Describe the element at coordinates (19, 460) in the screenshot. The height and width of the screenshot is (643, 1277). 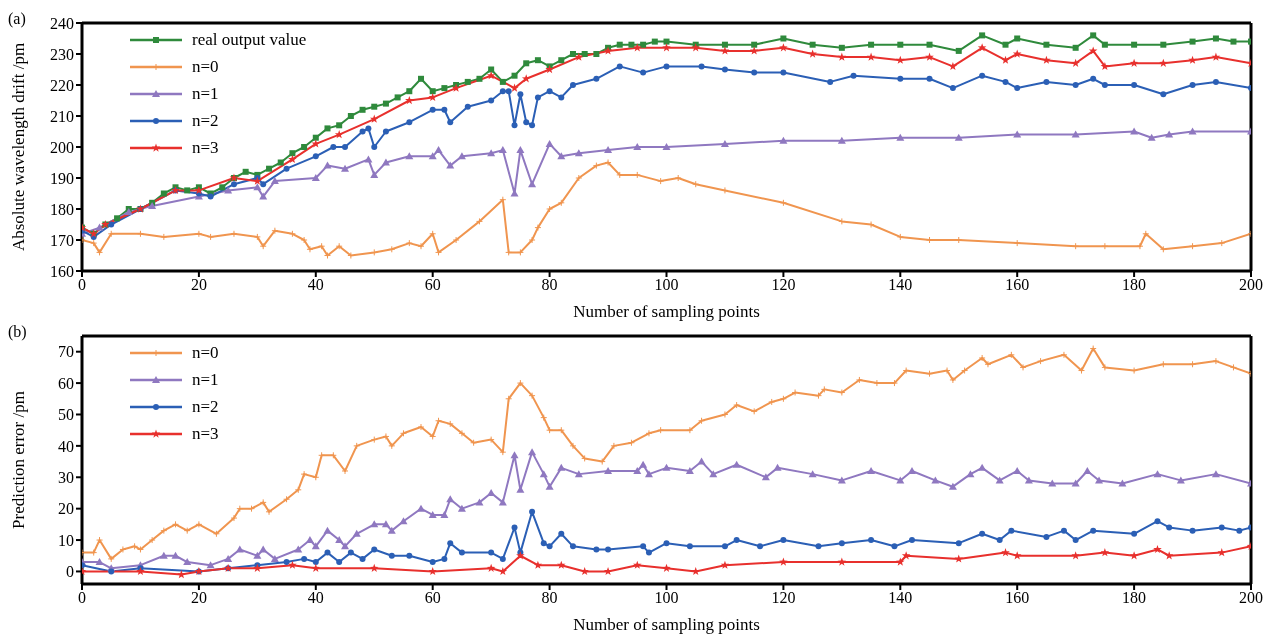
I see `y-axis-title: Prediction error /pm` at that location.